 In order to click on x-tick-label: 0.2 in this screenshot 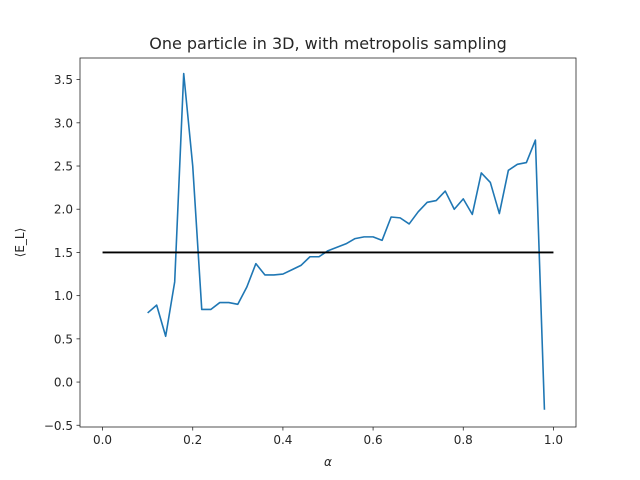, I will do `click(192, 440)`.